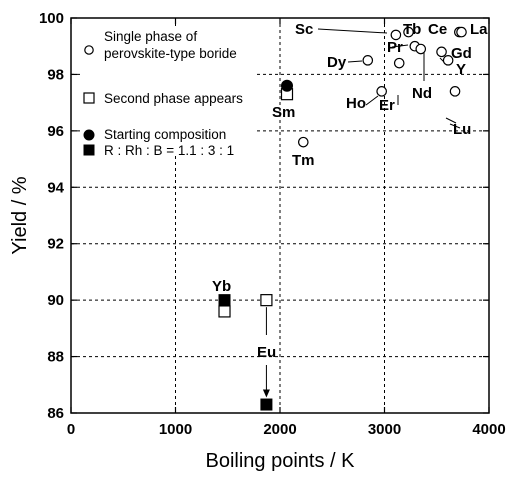 Image resolution: width=508 pixels, height=478 pixels. Describe the element at coordinates (441, 52) in the screenshot. I see `point-gd-open-circle` at that location.